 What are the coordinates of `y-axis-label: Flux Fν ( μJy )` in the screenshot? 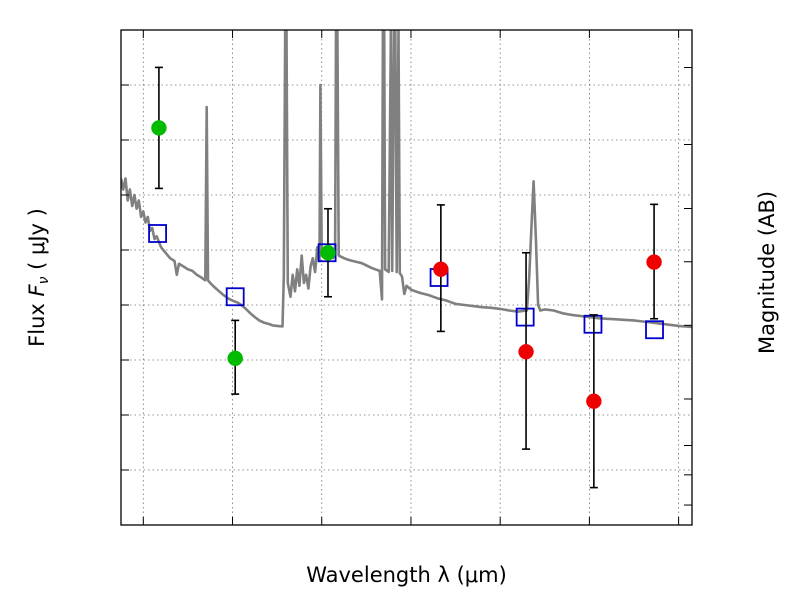 It's located at (38, 277).